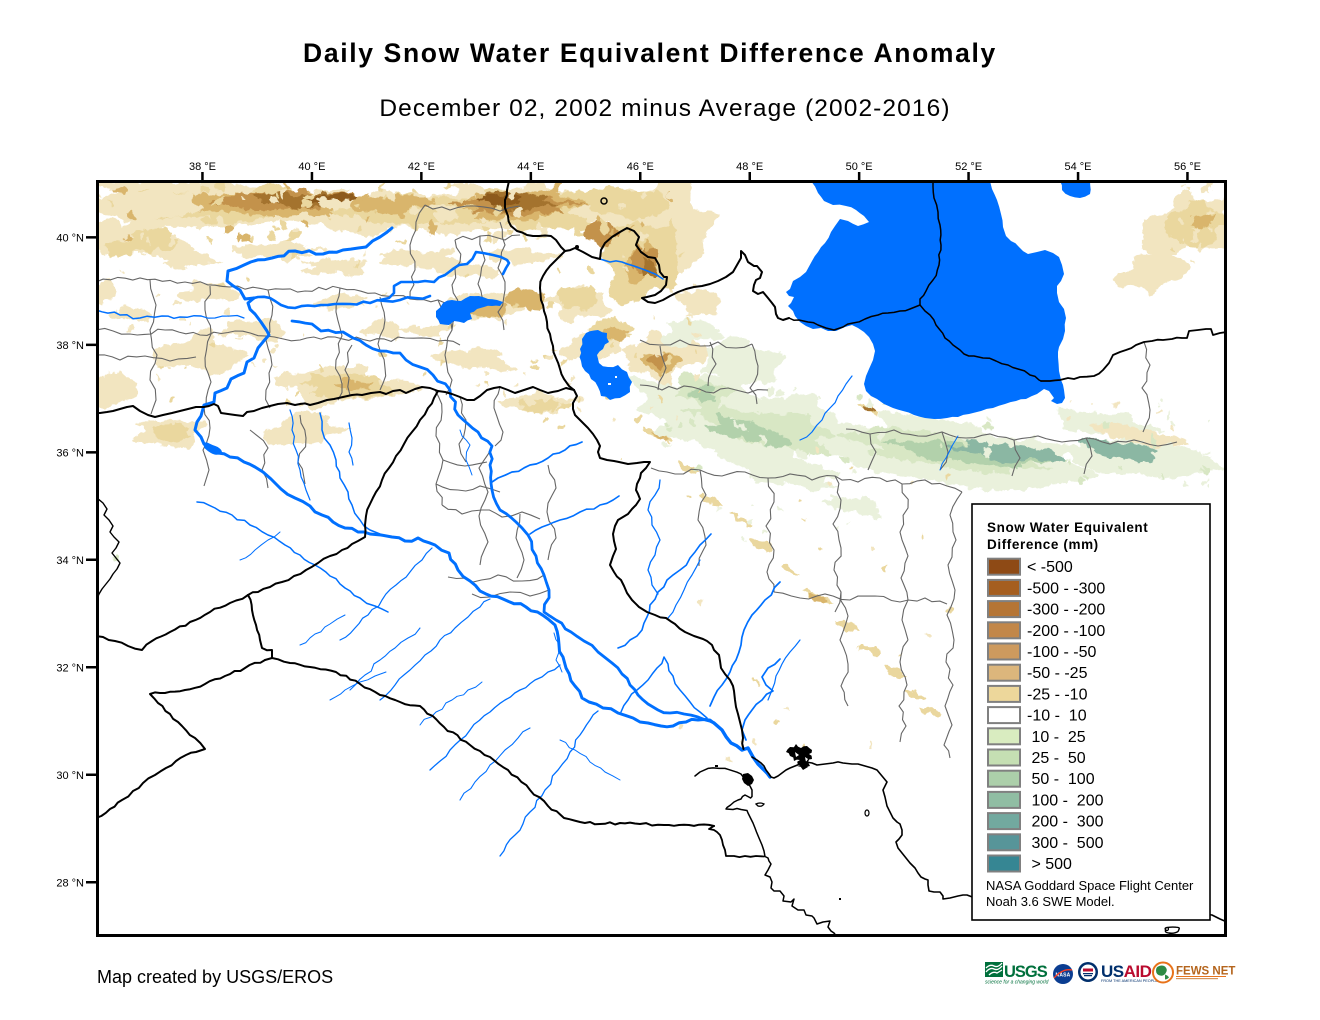 The height and width of the screenshot is (1020, 1320). Describe the element at coordinates (1066, 588) in the screenshot. I see `svg-text: -500 - -300` at that location.